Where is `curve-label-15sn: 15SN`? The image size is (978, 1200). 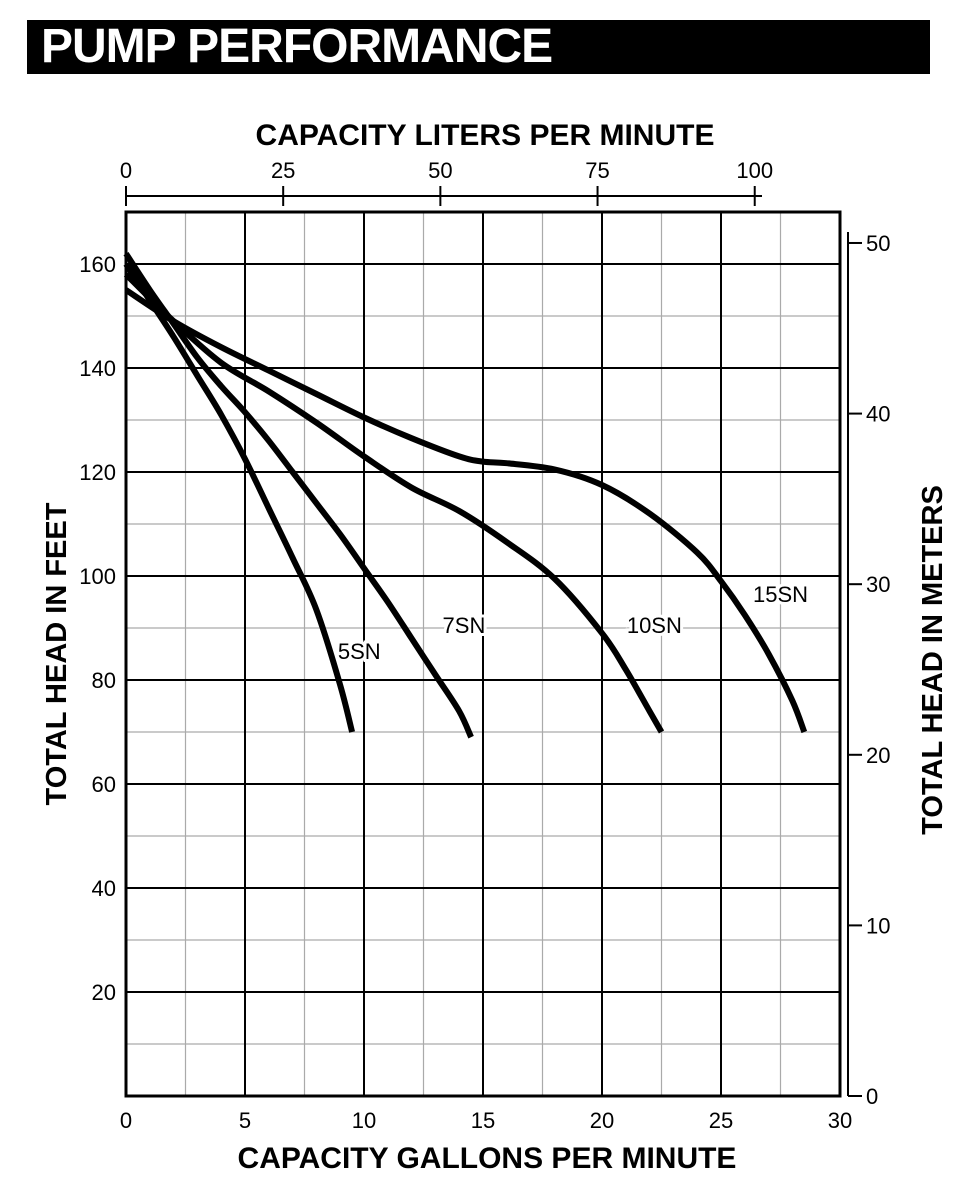
curve-label-15sn: 15SN is located at coordinates (780, 594).